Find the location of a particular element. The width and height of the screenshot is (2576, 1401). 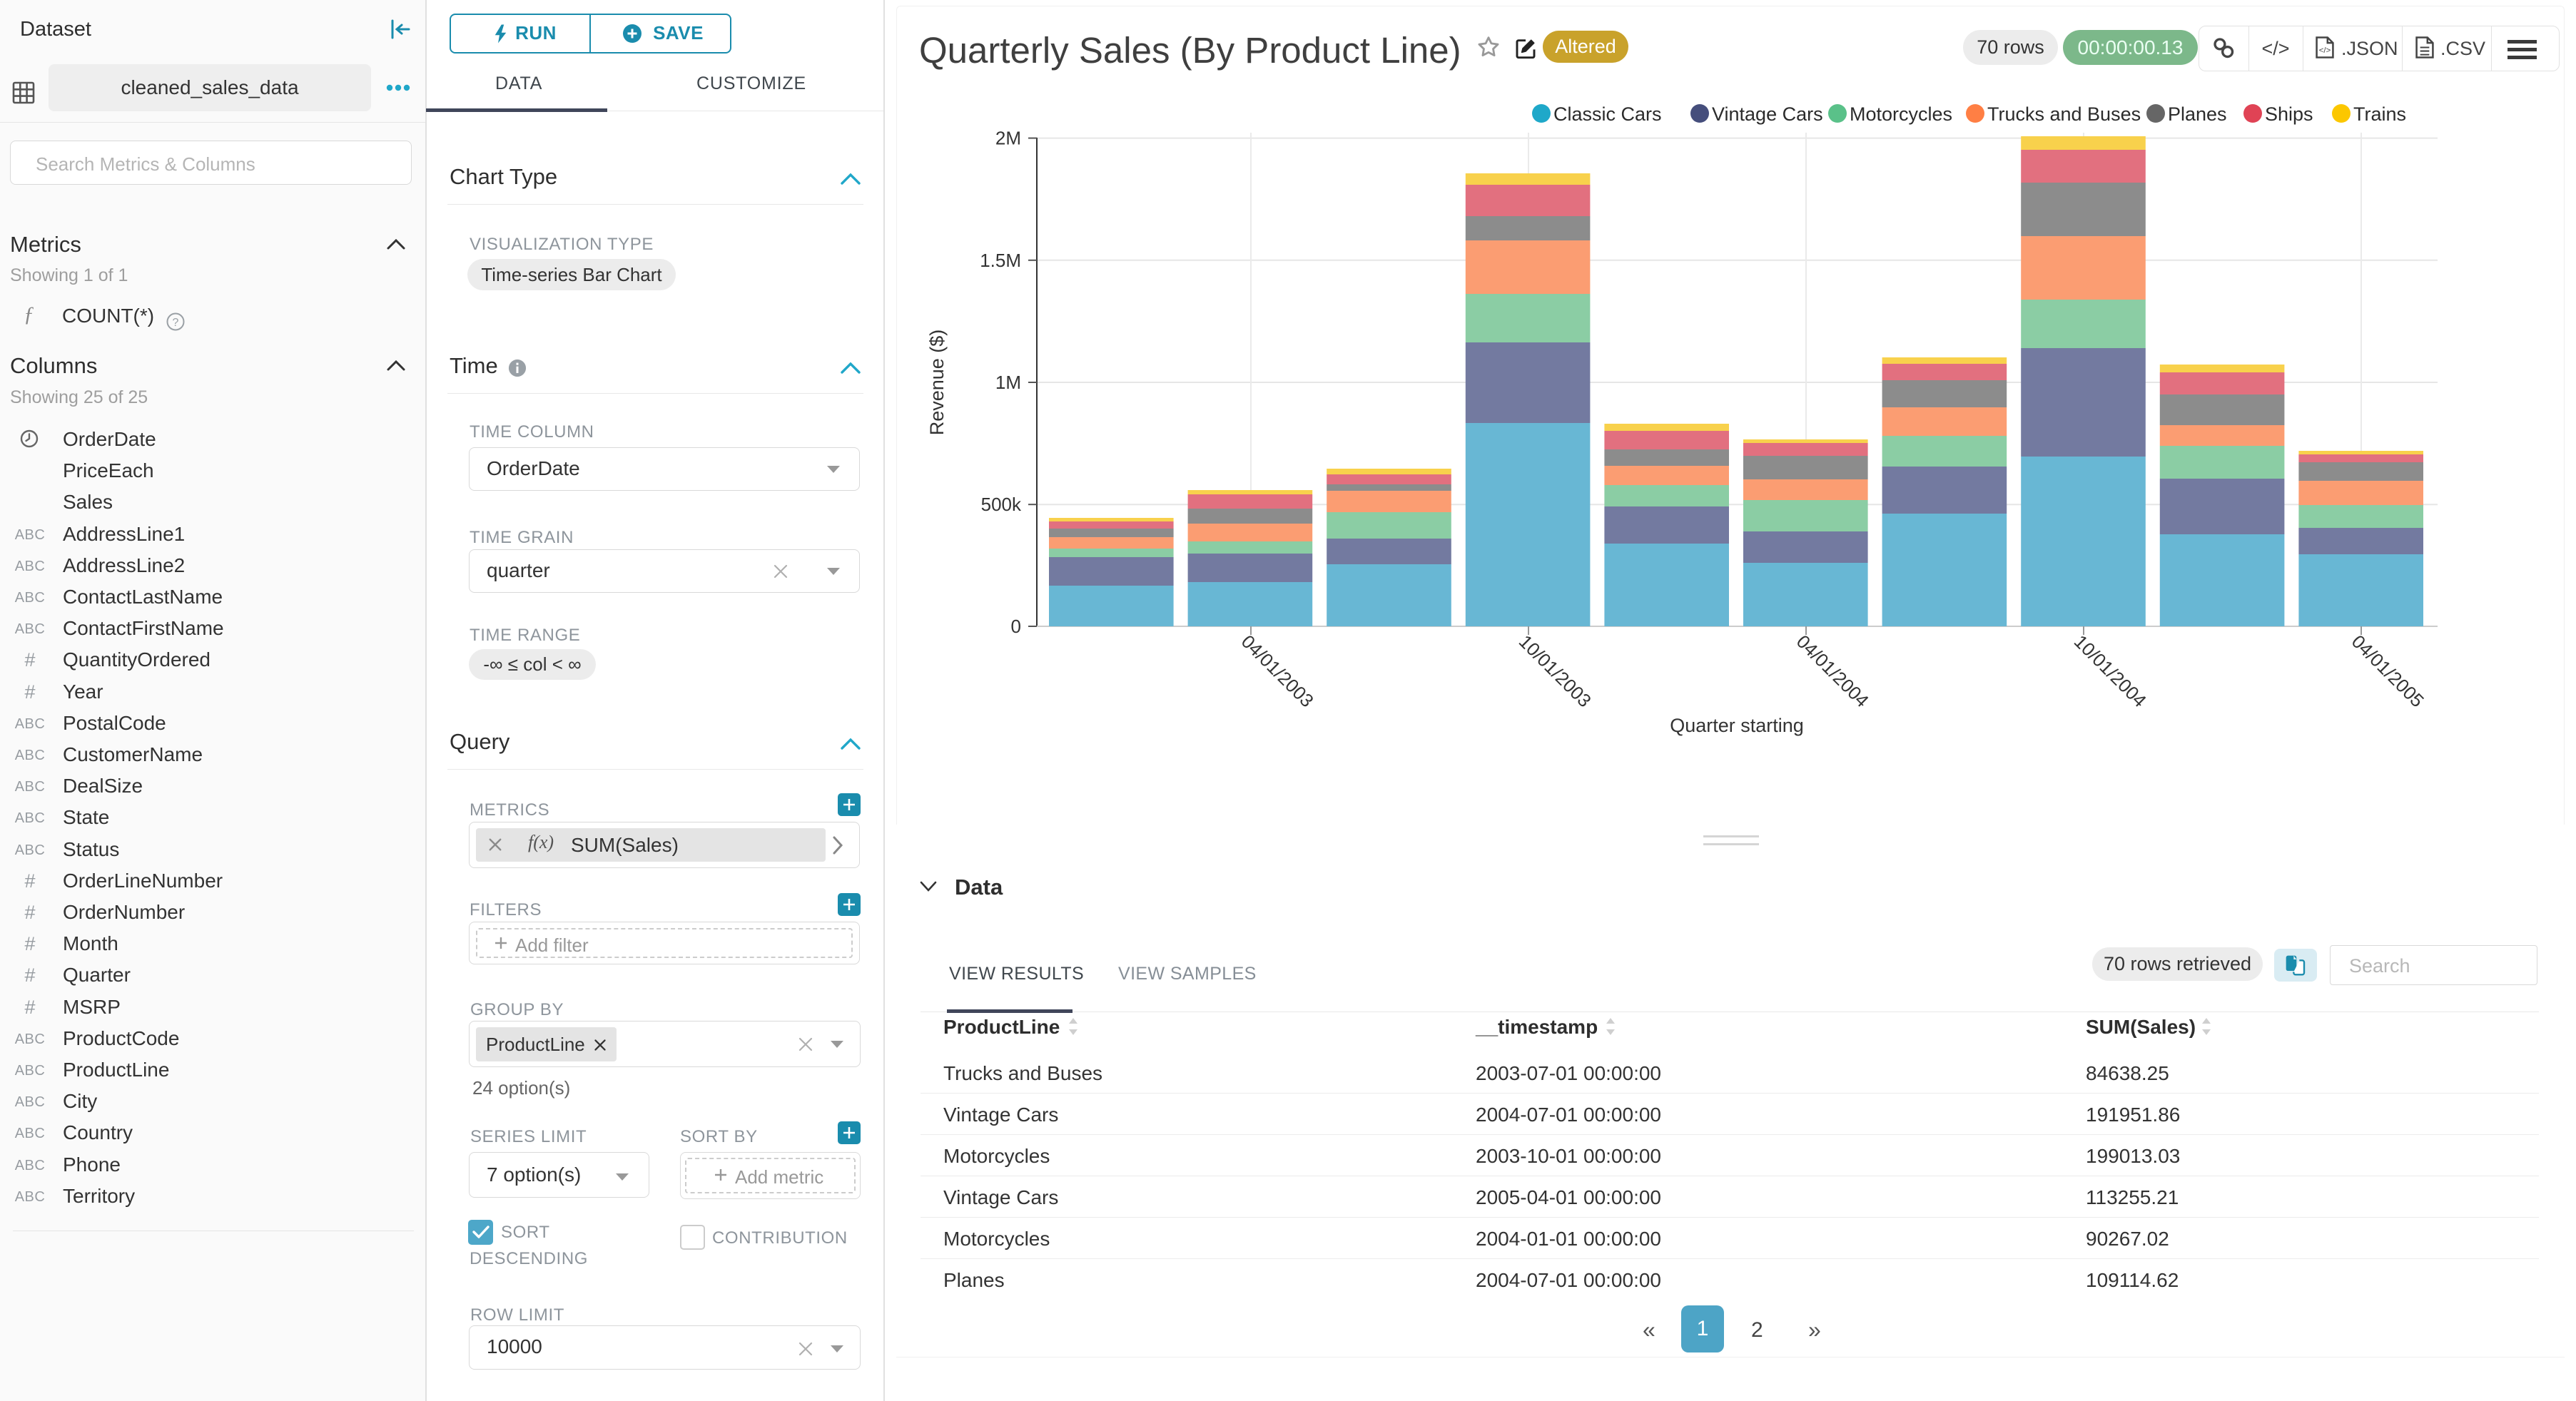

svg-text: Motorcycles is located at coordinates (1901, 114).